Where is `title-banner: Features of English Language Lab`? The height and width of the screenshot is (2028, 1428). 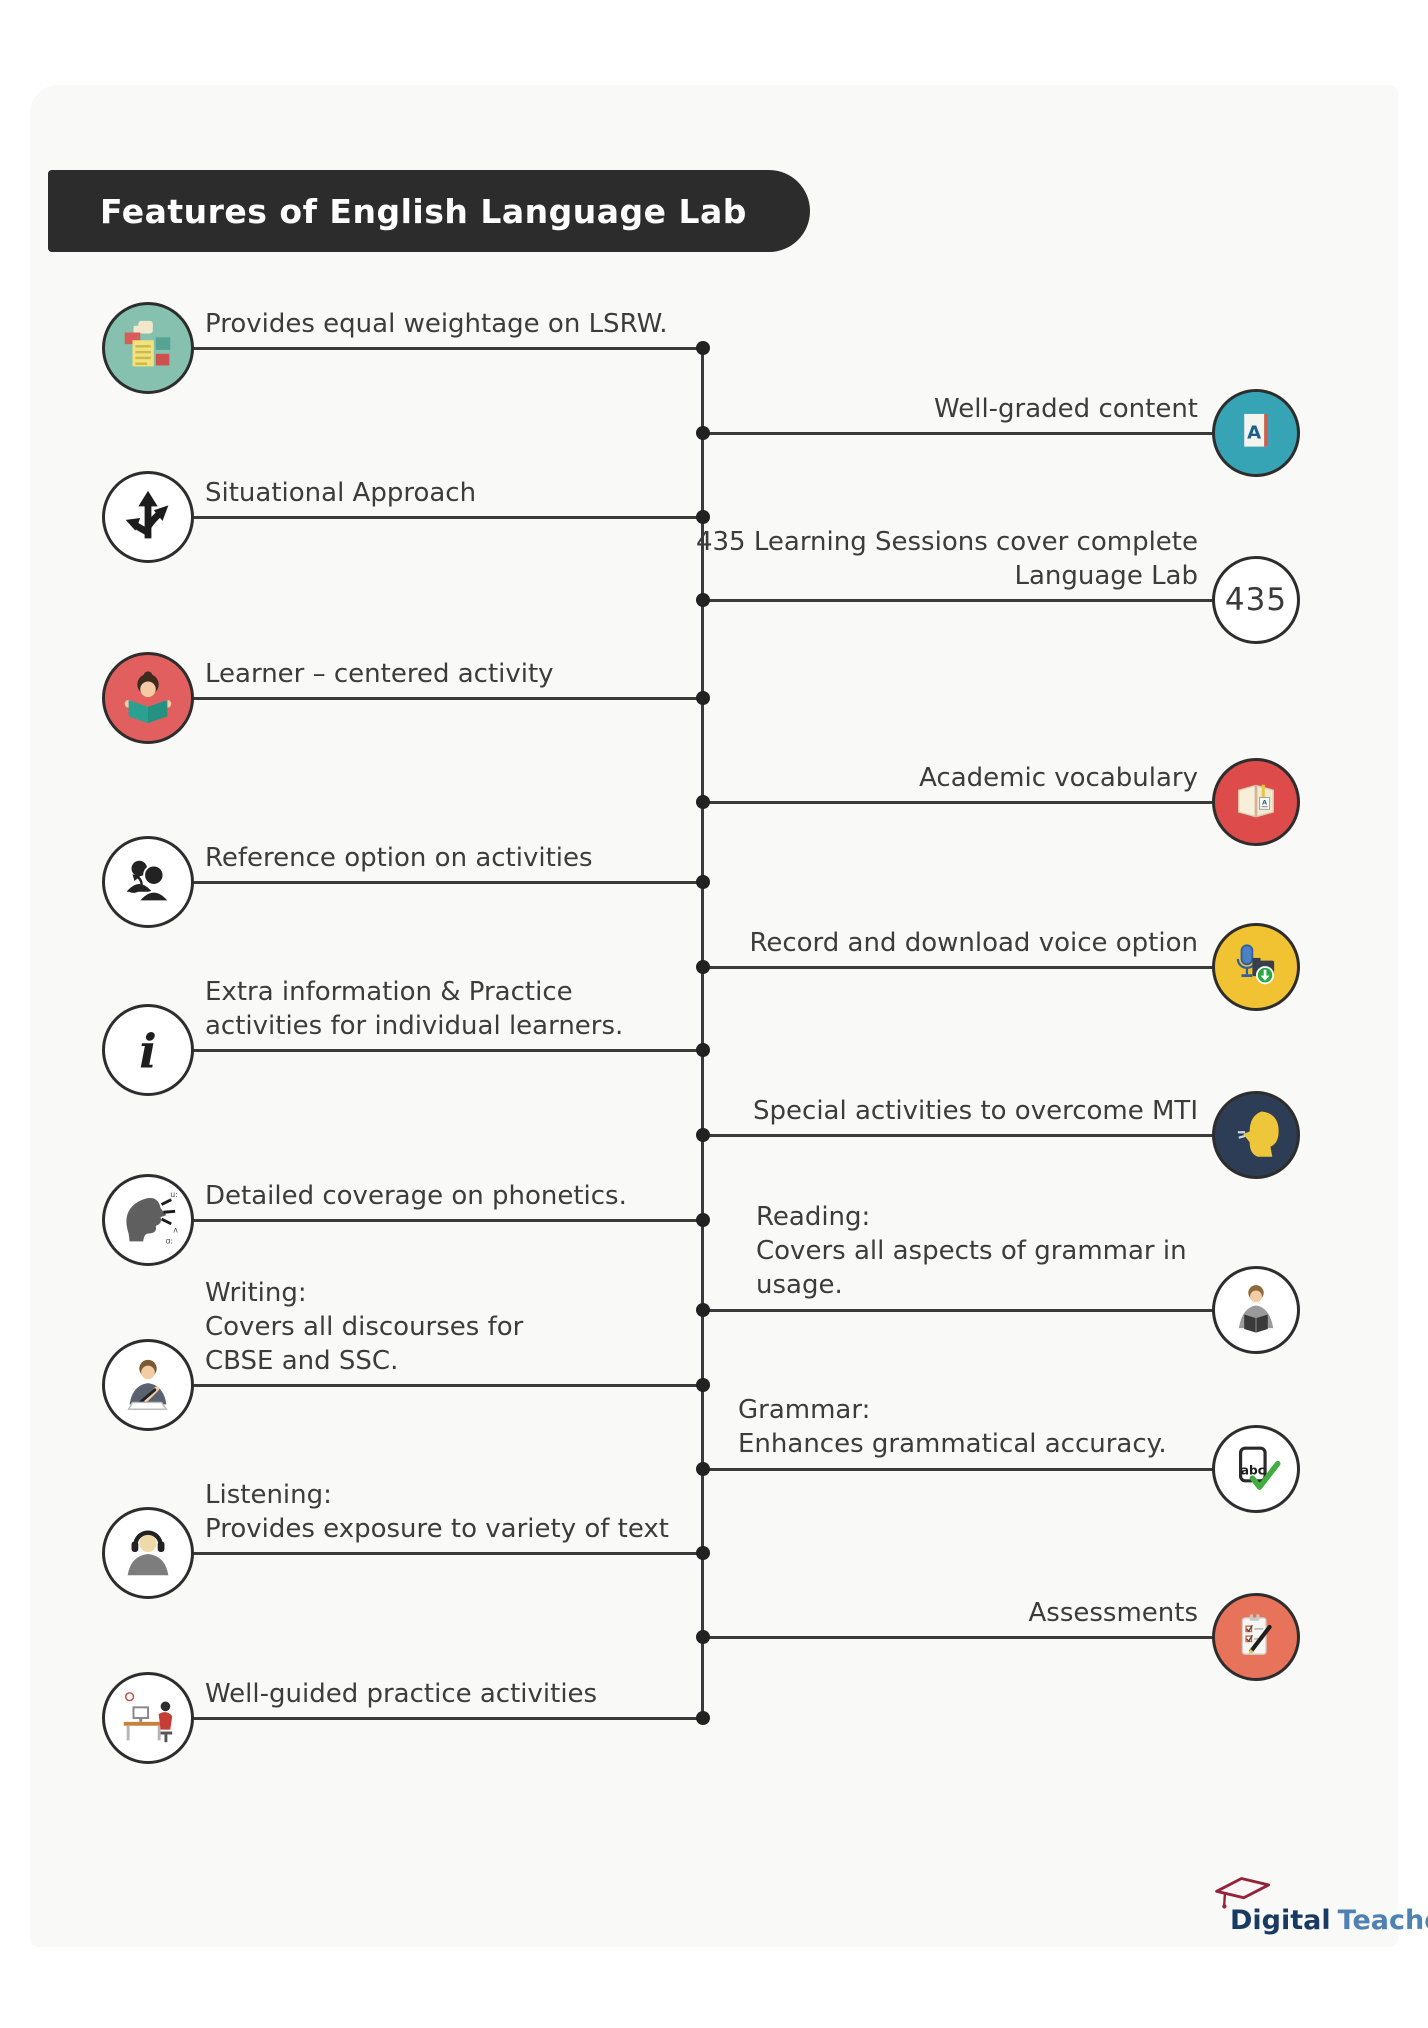
title-banner: Features of English Language Lab is located at coordinates (429, 211).